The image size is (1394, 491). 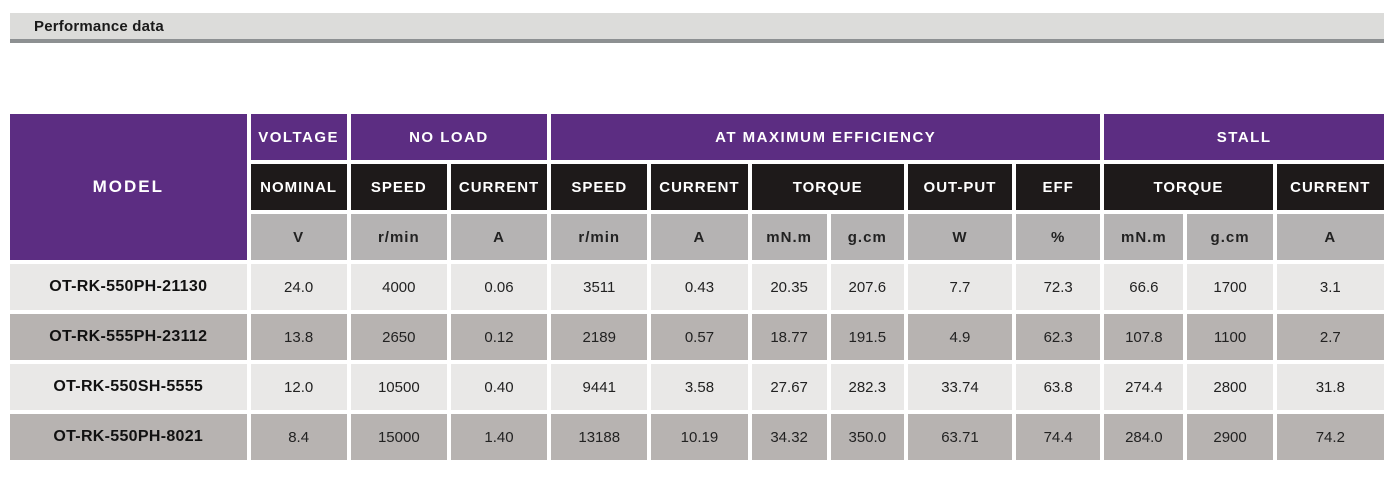 What do you see at coordinates (867, 287) in the screenshot?
I see `value-cell: 207.6` at bounding box center [867, 287].